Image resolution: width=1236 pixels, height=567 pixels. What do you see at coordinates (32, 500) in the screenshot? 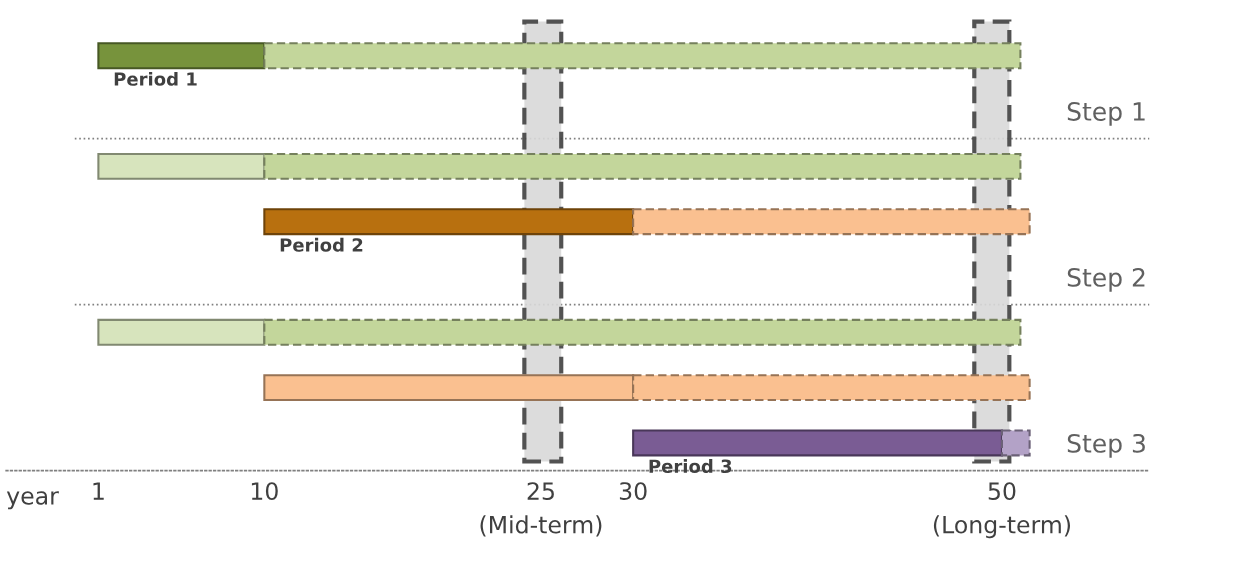
I see `x-axis-title: year` at bounding box center [32, 500].